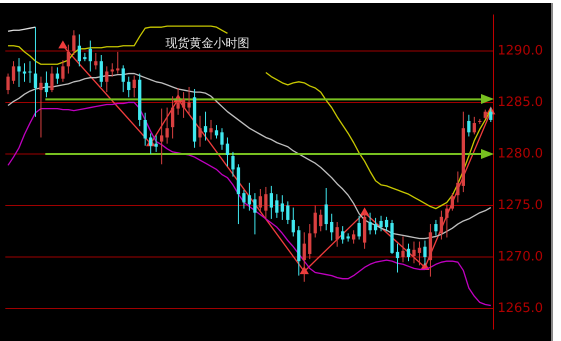  Describe the element at coordinates (207, 43) in the screenshot. I see `text: 现货黄金小时图` at that location.